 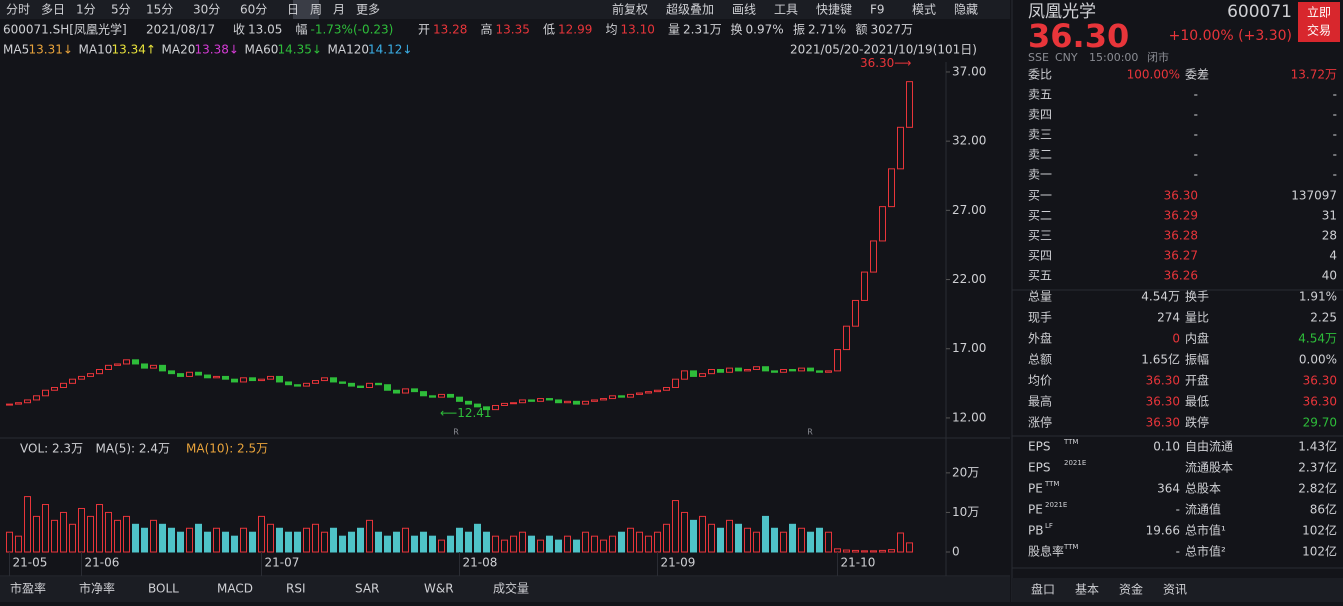 I want to click on period-tab: 更多, so click(x=368, y=10).